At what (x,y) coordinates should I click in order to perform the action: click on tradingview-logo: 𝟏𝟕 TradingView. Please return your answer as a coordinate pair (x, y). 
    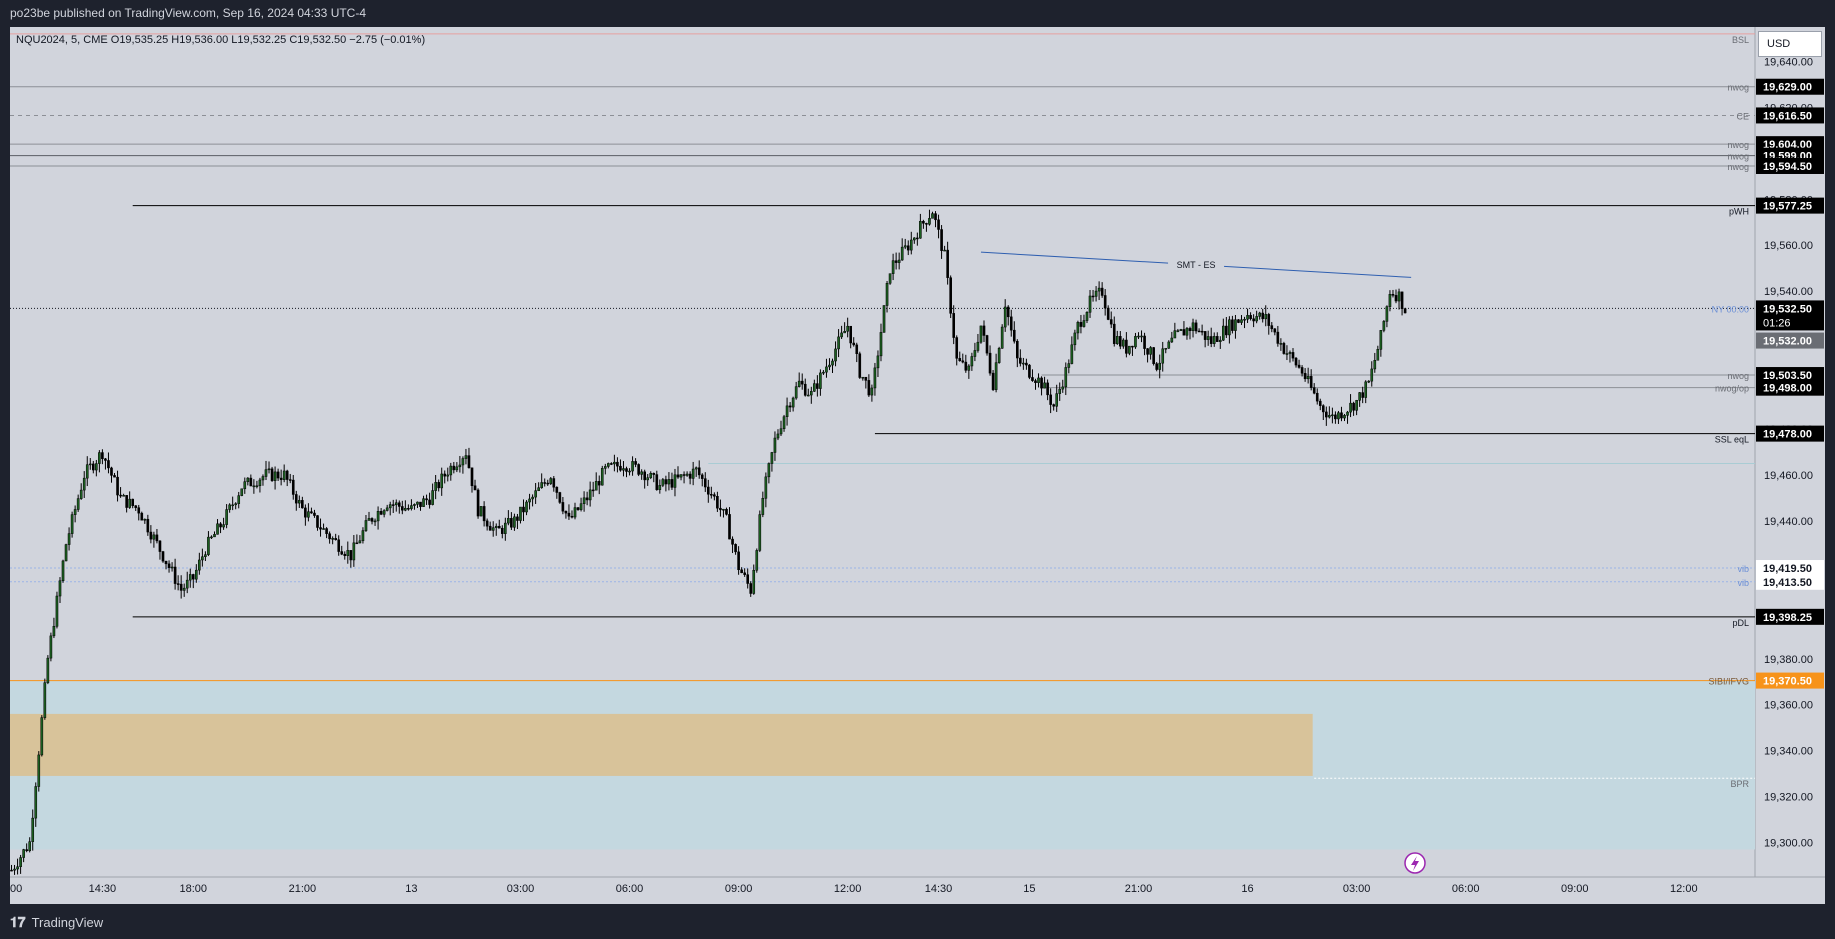
    Looking at the image, I should click on (56, 922).